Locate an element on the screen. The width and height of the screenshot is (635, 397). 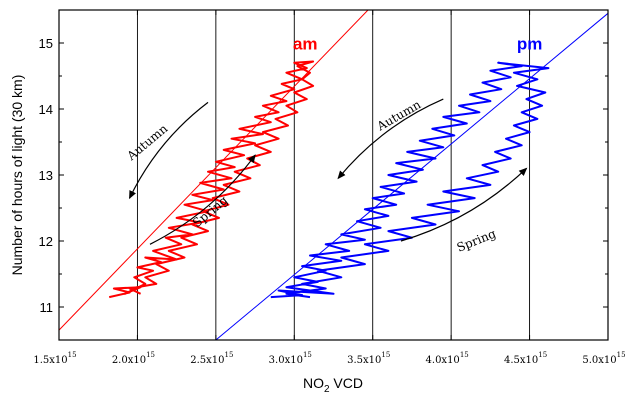
x-tick-label-5: 4.0x10¹⁵ is located at coordinates (447, 358).